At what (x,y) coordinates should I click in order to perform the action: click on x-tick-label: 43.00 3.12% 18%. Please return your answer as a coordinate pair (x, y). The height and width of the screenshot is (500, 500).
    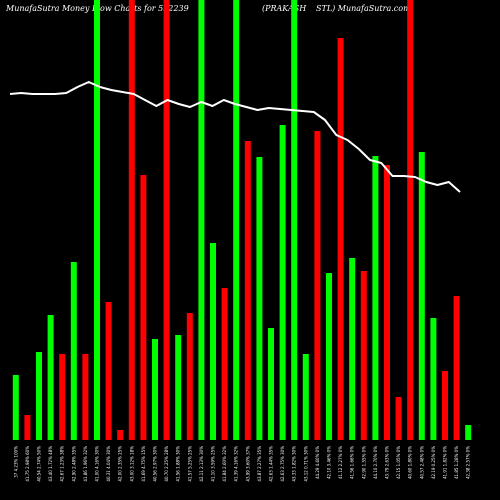
    Looking at the image, I should click on (131, 464).